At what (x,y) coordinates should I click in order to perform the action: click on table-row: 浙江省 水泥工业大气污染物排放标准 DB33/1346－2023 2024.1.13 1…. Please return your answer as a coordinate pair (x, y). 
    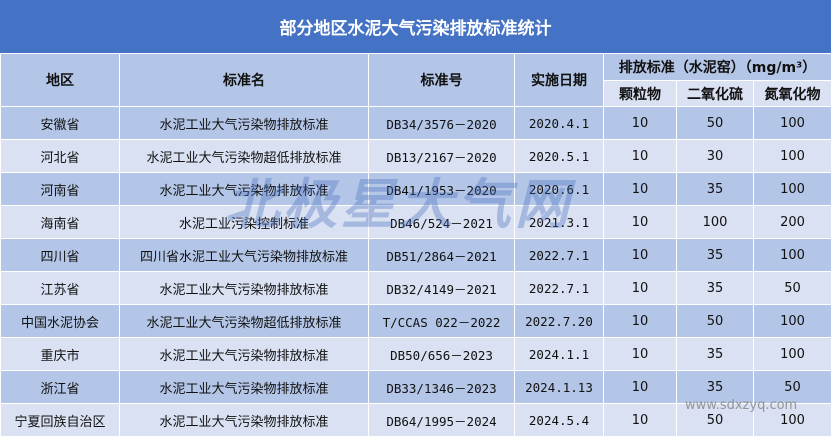
    Looking at the image, I should click on (415, 387).